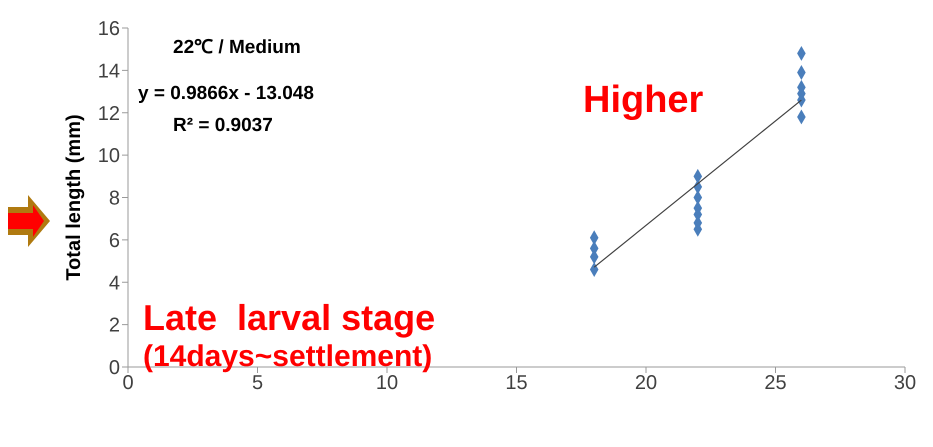  I want to click on annotation: y = 0.9866x - 13.048, so click(226, 94).